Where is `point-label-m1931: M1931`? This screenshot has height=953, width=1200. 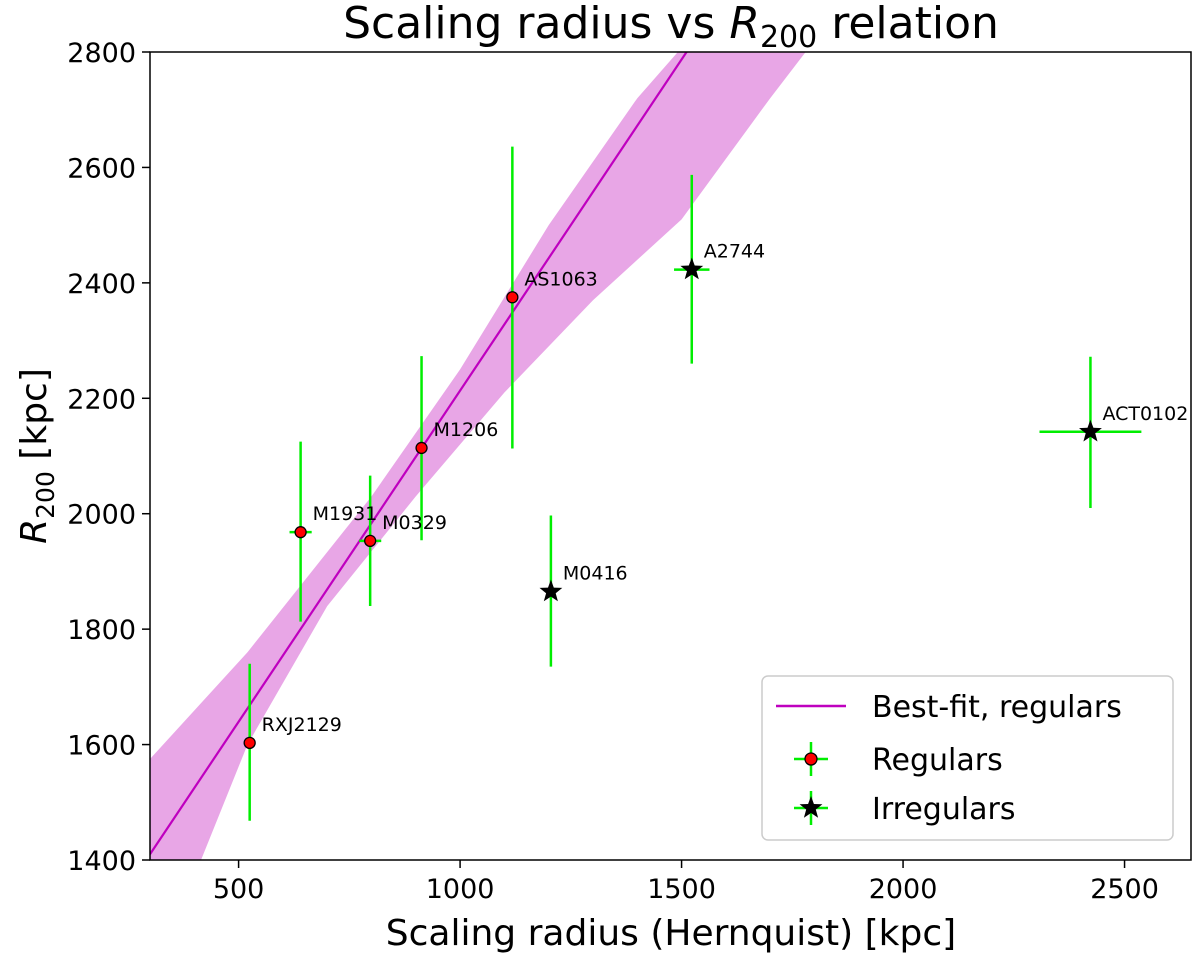
point-label-m1931: M1931 is located at coordinates (345, 514).